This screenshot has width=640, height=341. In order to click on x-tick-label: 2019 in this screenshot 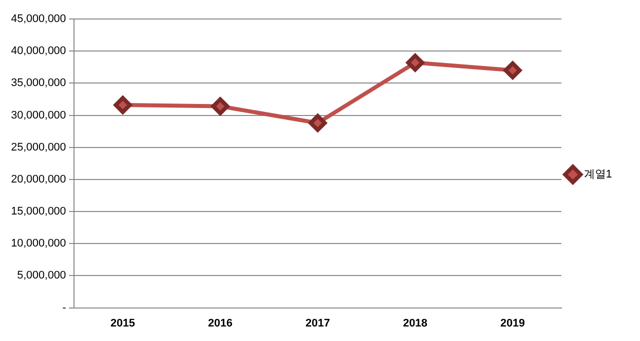, I will do `click(512, 323)`.